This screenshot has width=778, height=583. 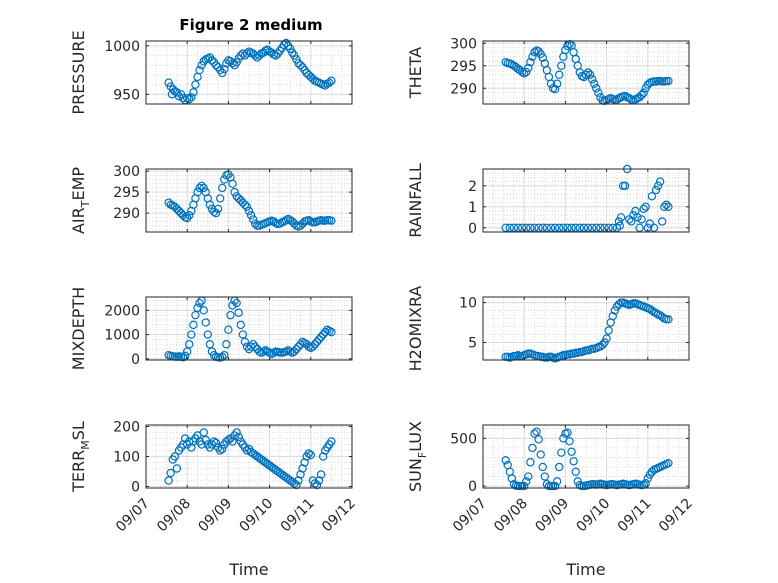 What do you see at coordinates (78, 72) in the screenshot?
I see `y-axis-label: PRESSURE` at bounding box center [78, 72].